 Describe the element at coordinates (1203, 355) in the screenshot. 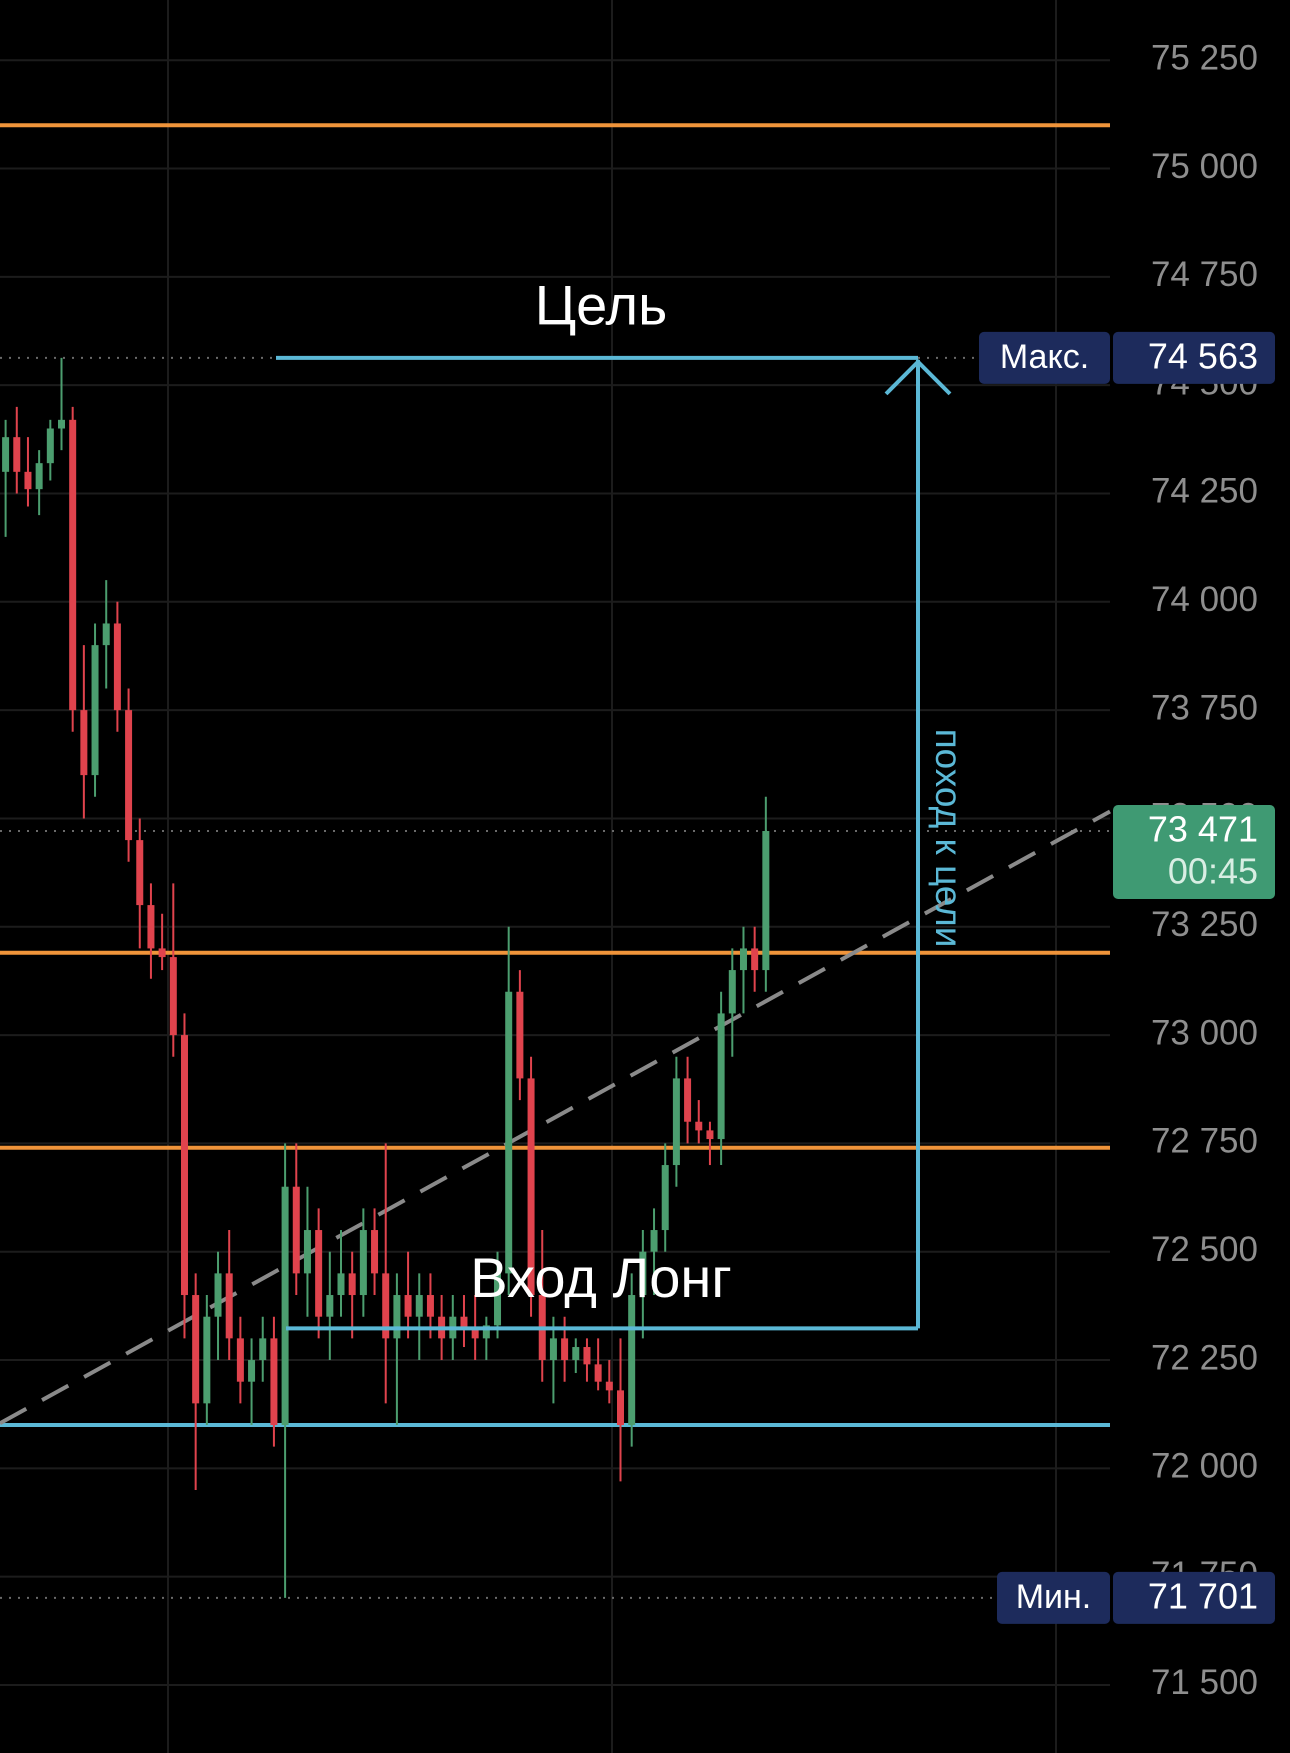

I see `badge-value: 74 563` at that location.